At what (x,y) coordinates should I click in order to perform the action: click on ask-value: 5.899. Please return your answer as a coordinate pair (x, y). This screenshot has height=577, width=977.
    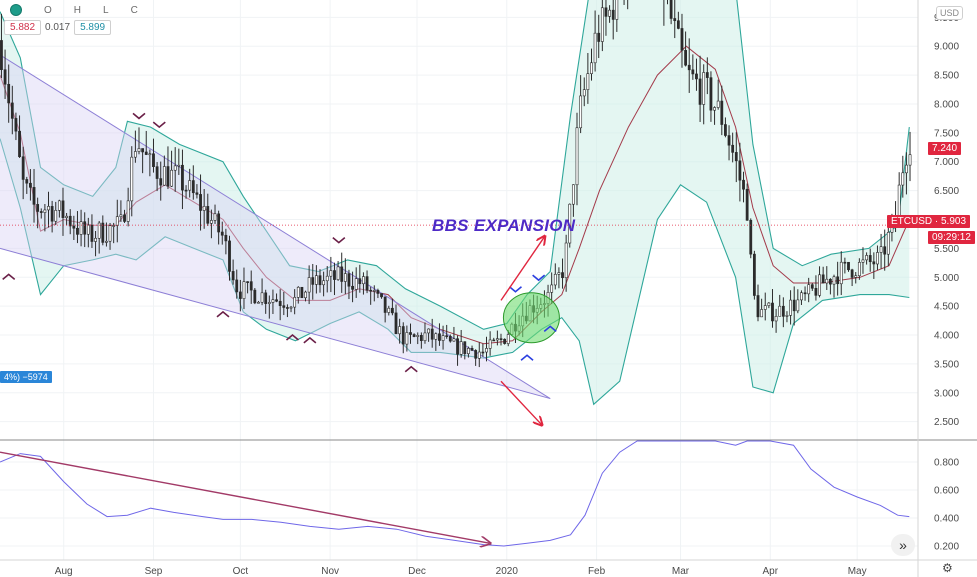
    Looking at the image, I should click on (93, 27).